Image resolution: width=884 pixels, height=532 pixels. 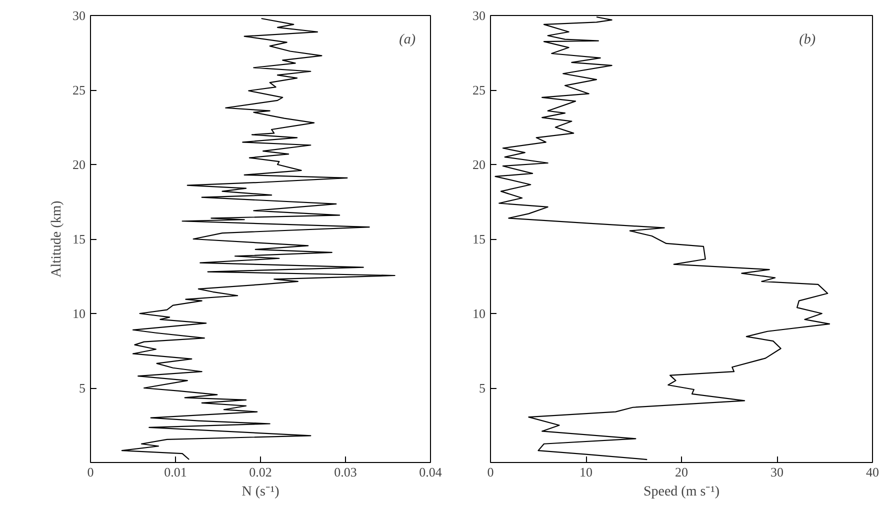 What do you see at coordinates (681, 472) in the screenshot?
I see `x-tick-label: 20` at bounding box center [681, 472].